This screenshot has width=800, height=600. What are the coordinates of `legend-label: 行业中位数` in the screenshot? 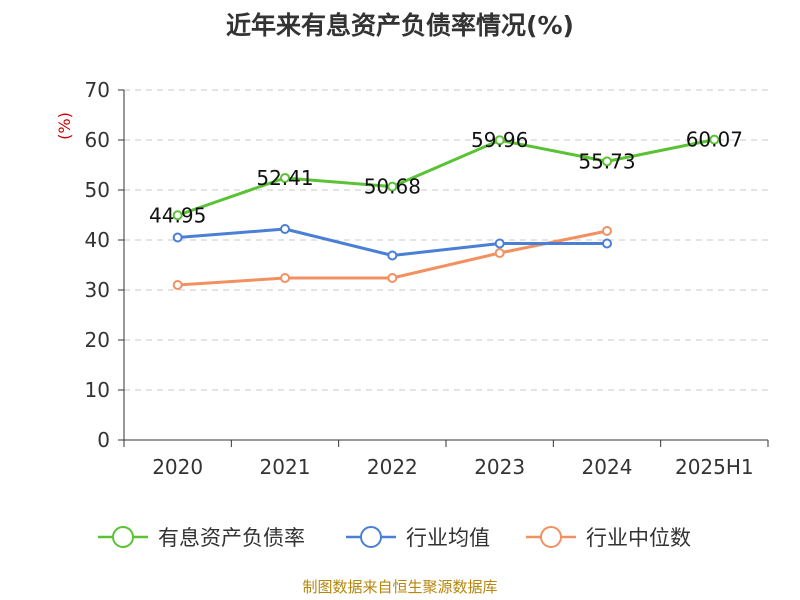 It's located at (638, 538).